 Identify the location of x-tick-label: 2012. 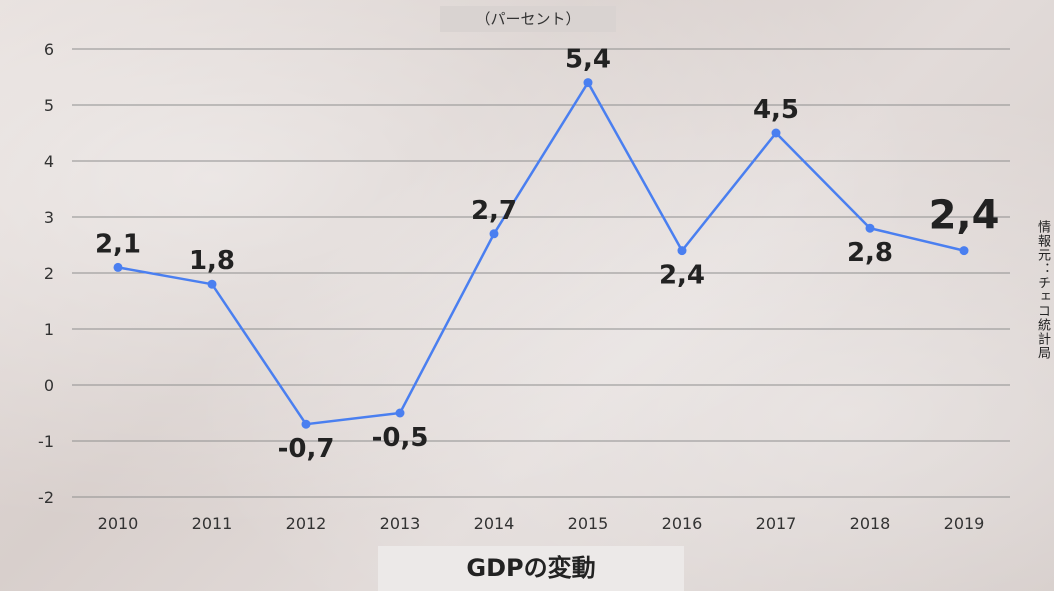
(306, 523).